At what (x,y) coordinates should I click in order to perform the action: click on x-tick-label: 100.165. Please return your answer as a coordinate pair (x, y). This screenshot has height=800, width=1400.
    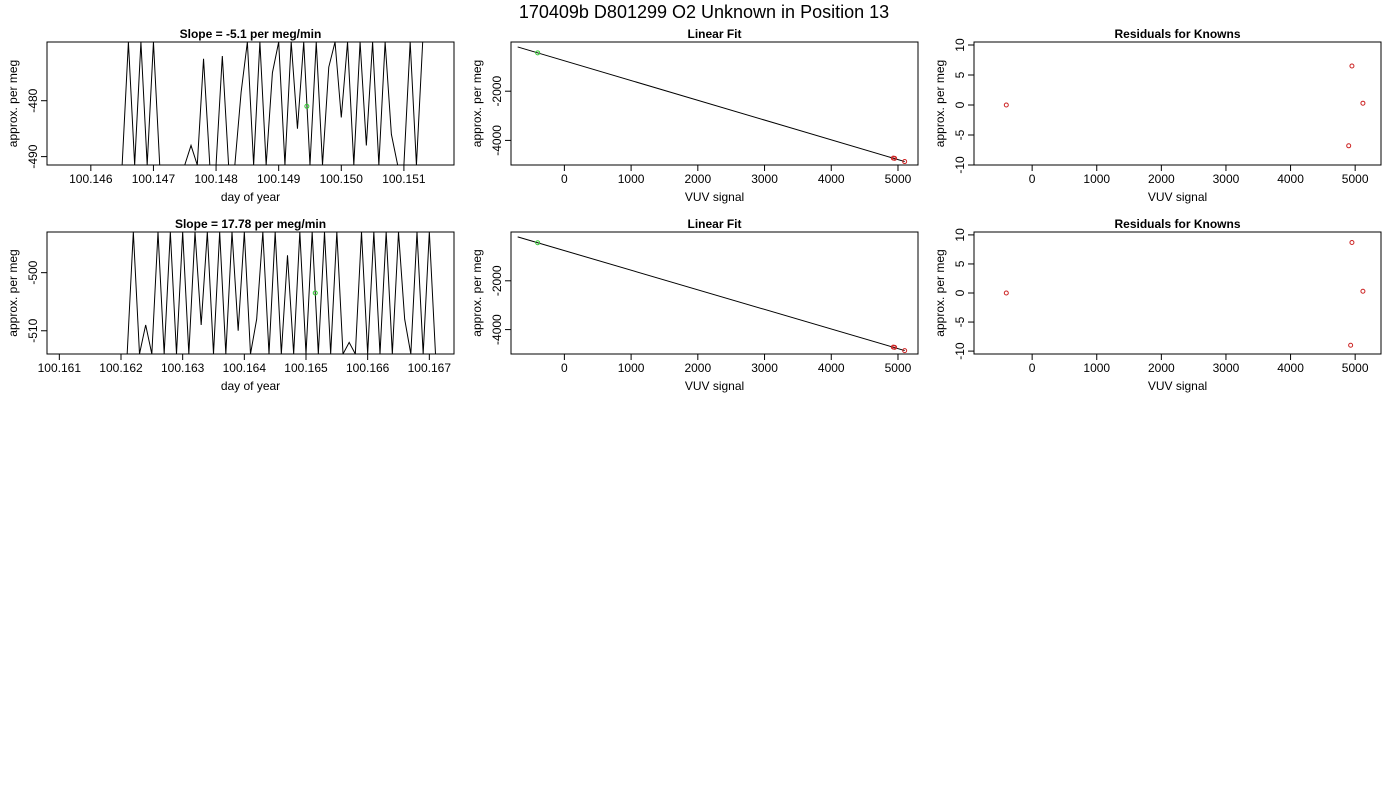
    Looking at the image, I should click on (306, 368).